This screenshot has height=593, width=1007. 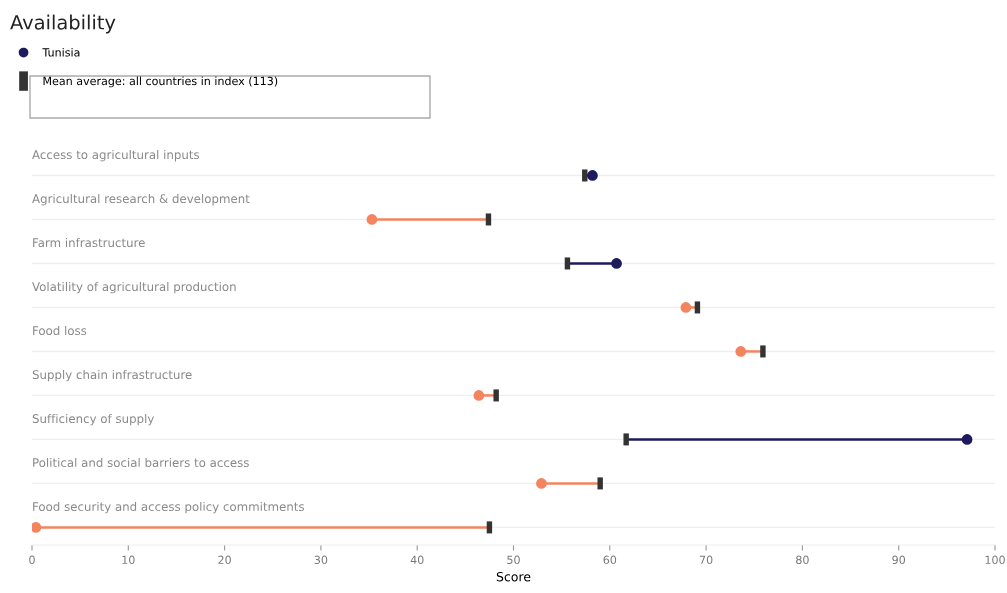 I want to click on x-tick-label: 10, so click(x=128, y=560).